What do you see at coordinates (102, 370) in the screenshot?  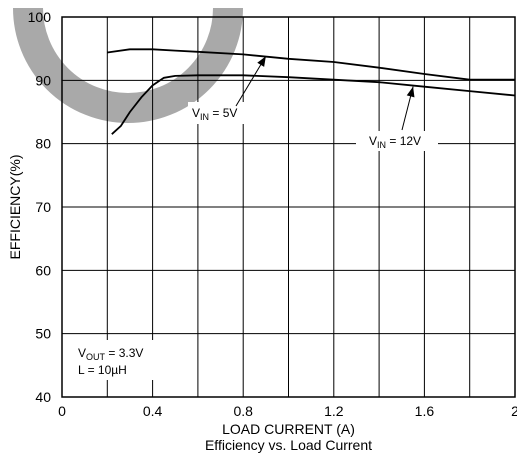 I see `condition-line: L = 10µH` at bounding box center [102, 370].